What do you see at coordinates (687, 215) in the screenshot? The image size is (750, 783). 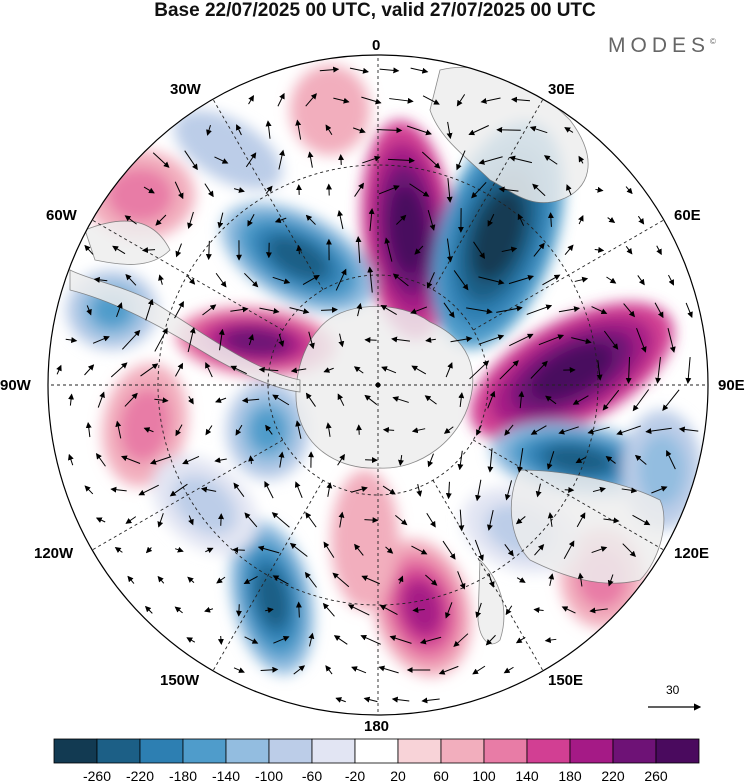 I see `lon-label-60e: 60E` at bounding box center [687, 215].